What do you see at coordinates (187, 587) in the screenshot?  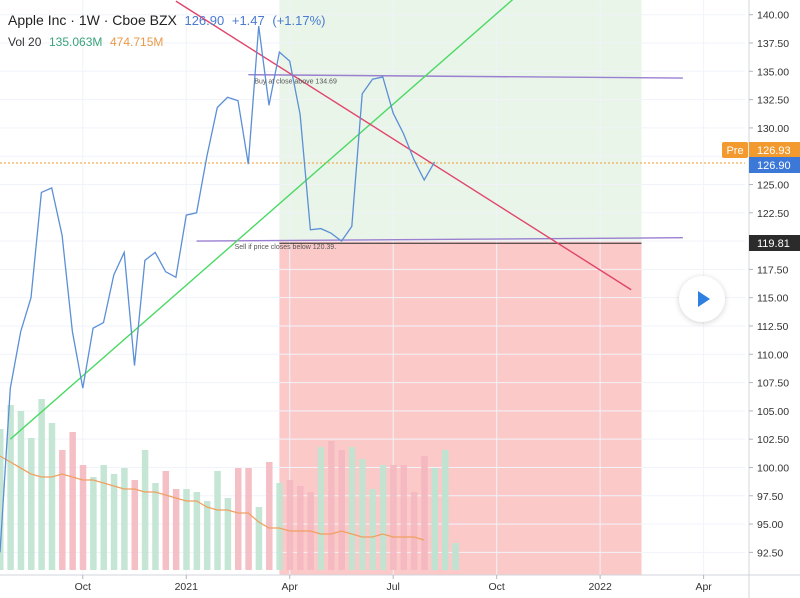 I see `time-tick-label: 2021` at bounding box center [187, 587].